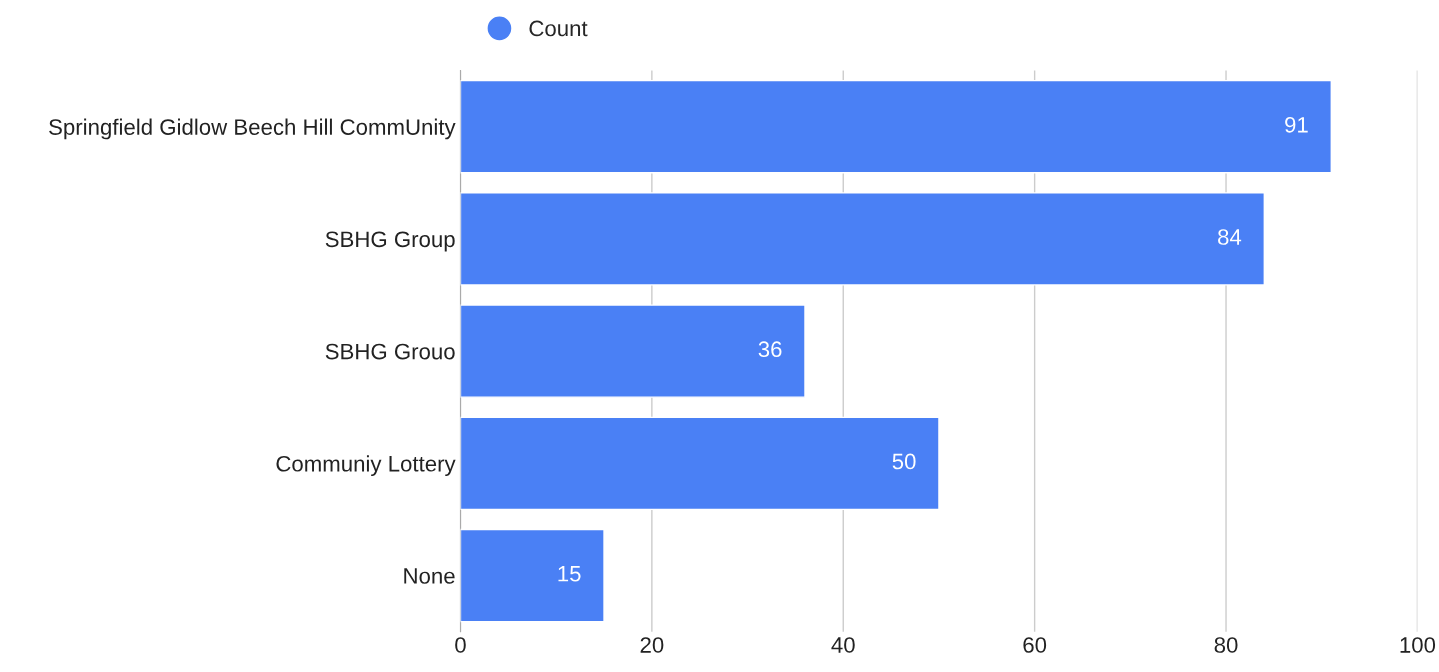 Image resolution: width=1439 pixels, height=672 pixels. I want to click on legend-label: Count, so click(558, 28).